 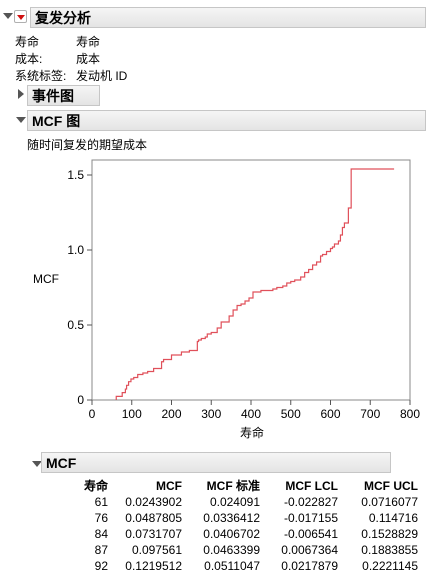 What do you see at coordinates (216, 462) in the screenshot?
I see `mcf-table-header: MCF` at bounding box center [216, 462].